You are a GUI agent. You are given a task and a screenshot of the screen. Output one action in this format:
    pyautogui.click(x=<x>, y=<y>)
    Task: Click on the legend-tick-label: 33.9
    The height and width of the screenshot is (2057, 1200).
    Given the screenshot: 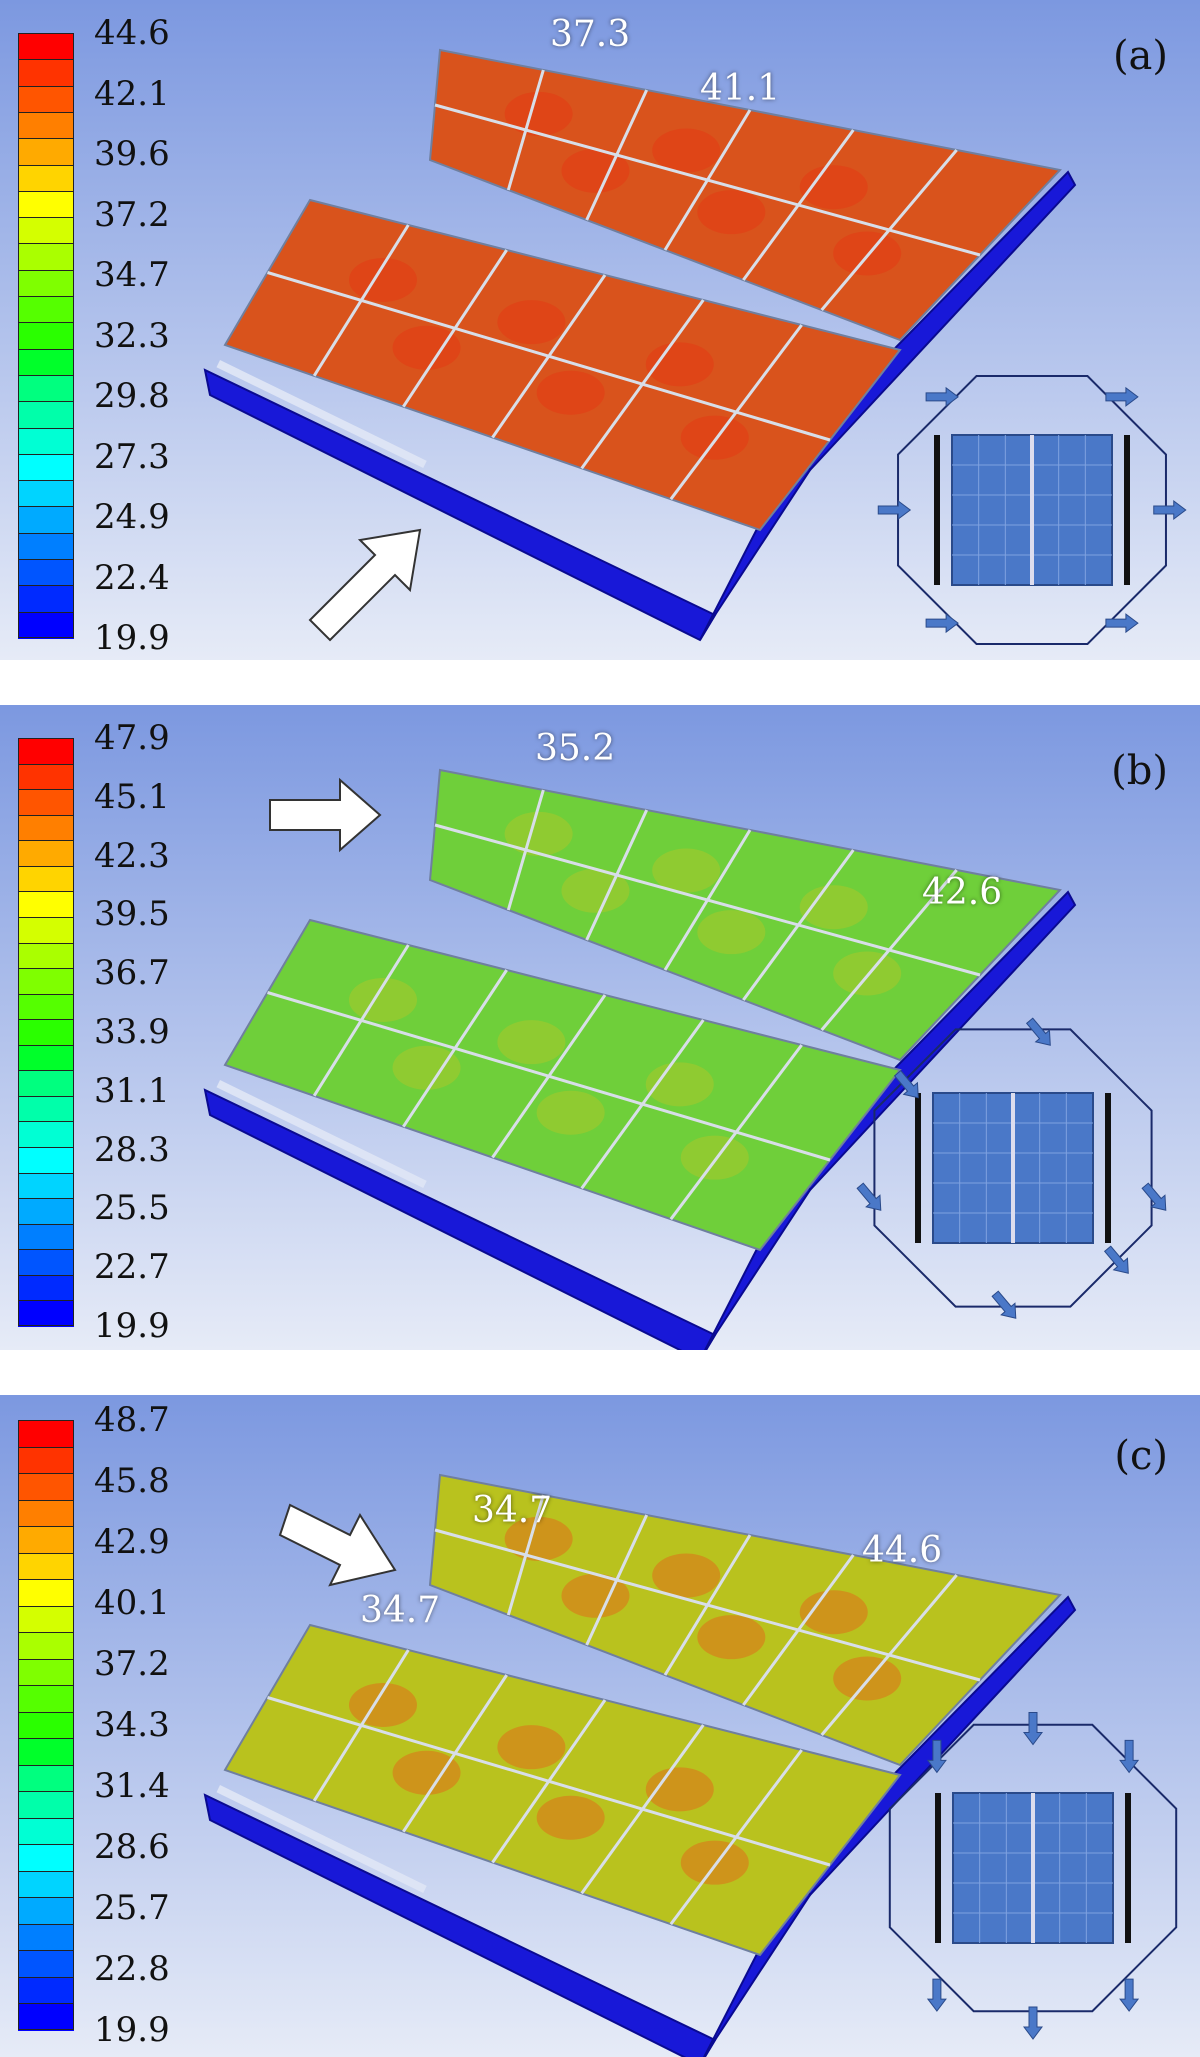 What is the action you would take?
    pyautogui.click(x=132, y=1032)
    